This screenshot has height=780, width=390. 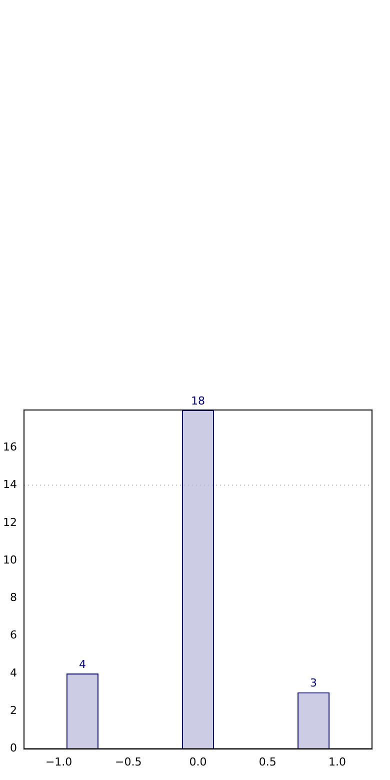 I want to click on y-tick-label: 8, so click(x=13, y=597).